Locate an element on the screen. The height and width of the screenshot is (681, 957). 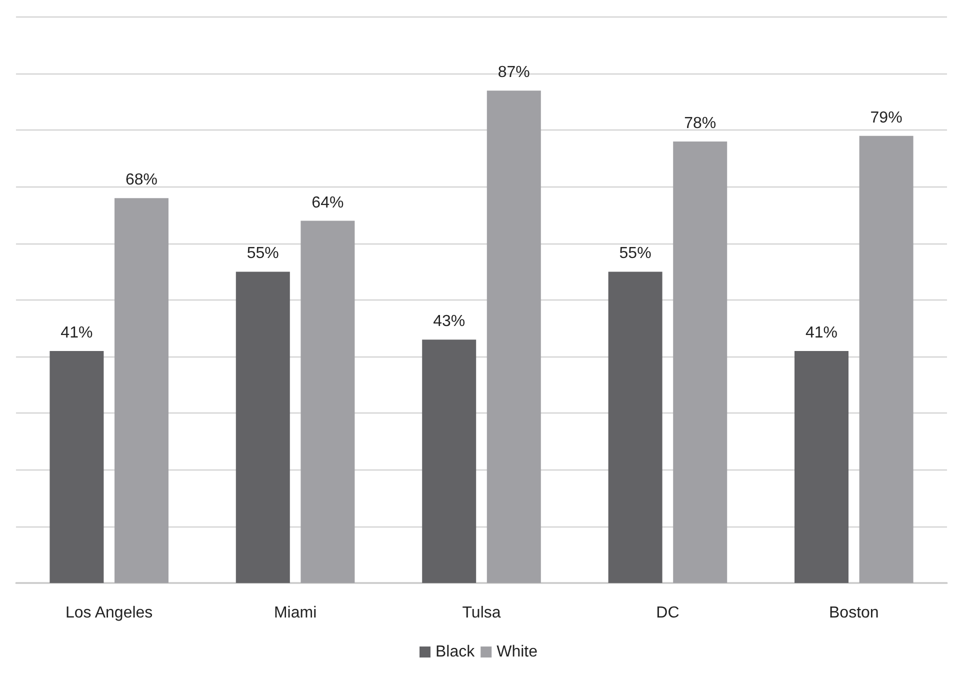
data-label: 87% is located at coordinates (514, 73).